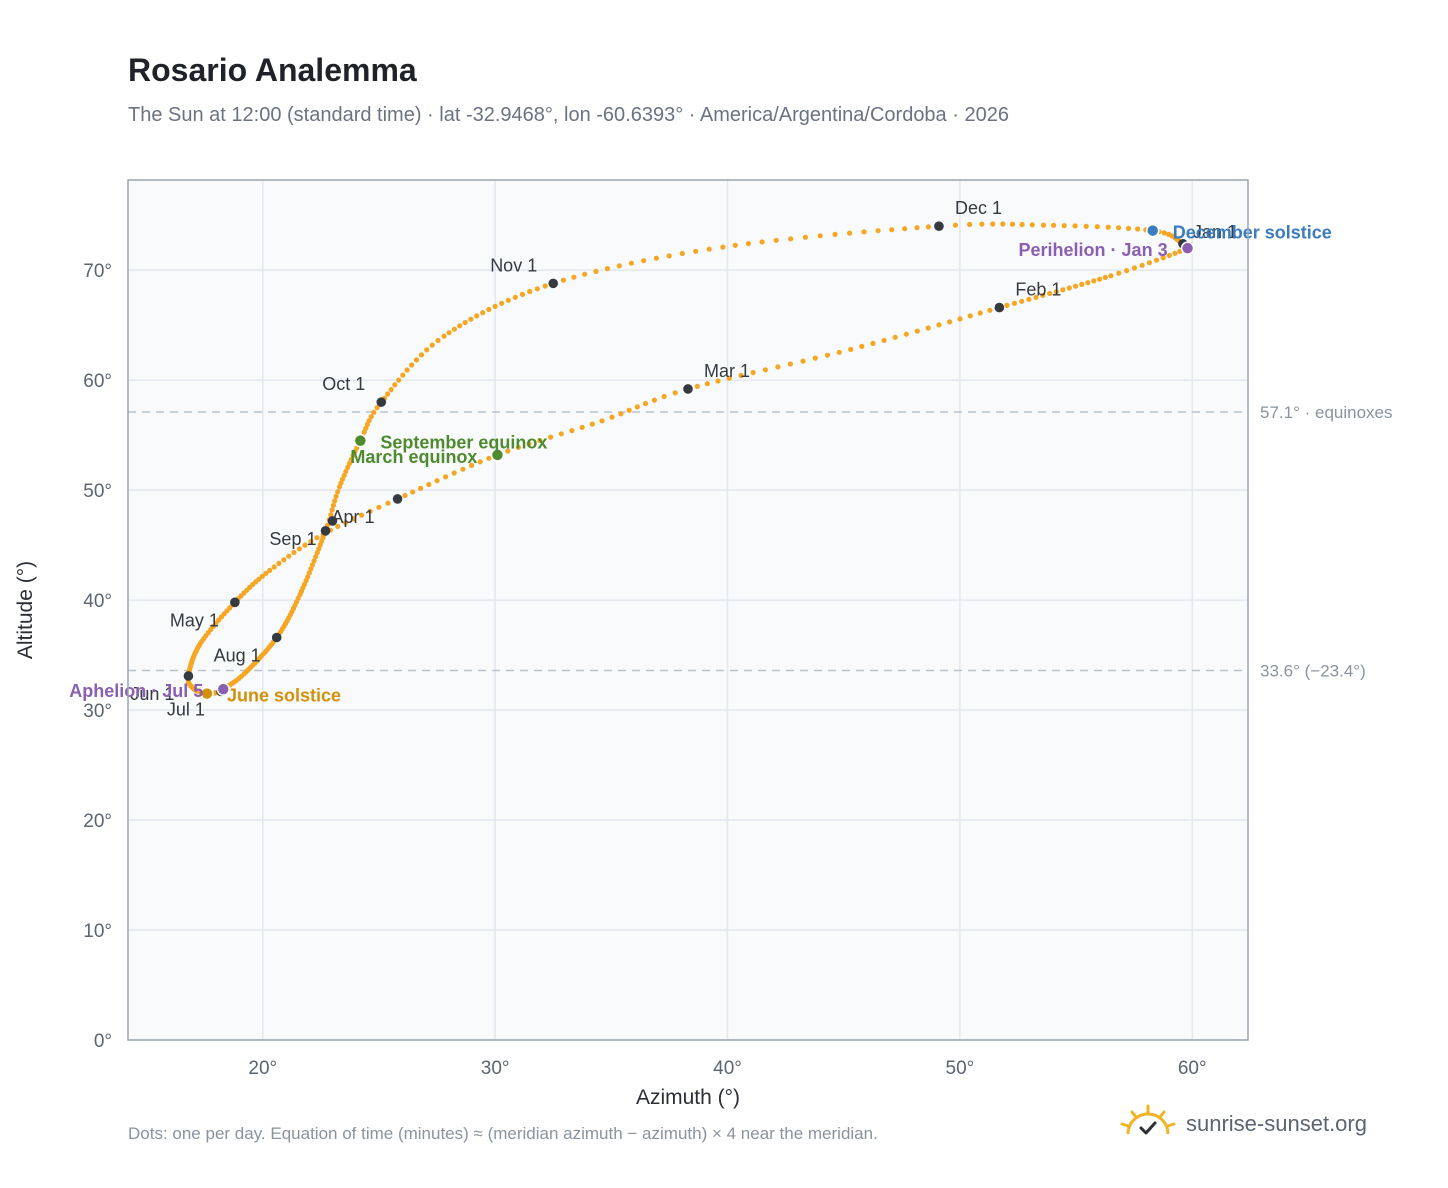  What do you see at coordinates (262, 1068) in the screenshot?
I see `x-tick-label: 20°` at bounding box center [262, 1068].